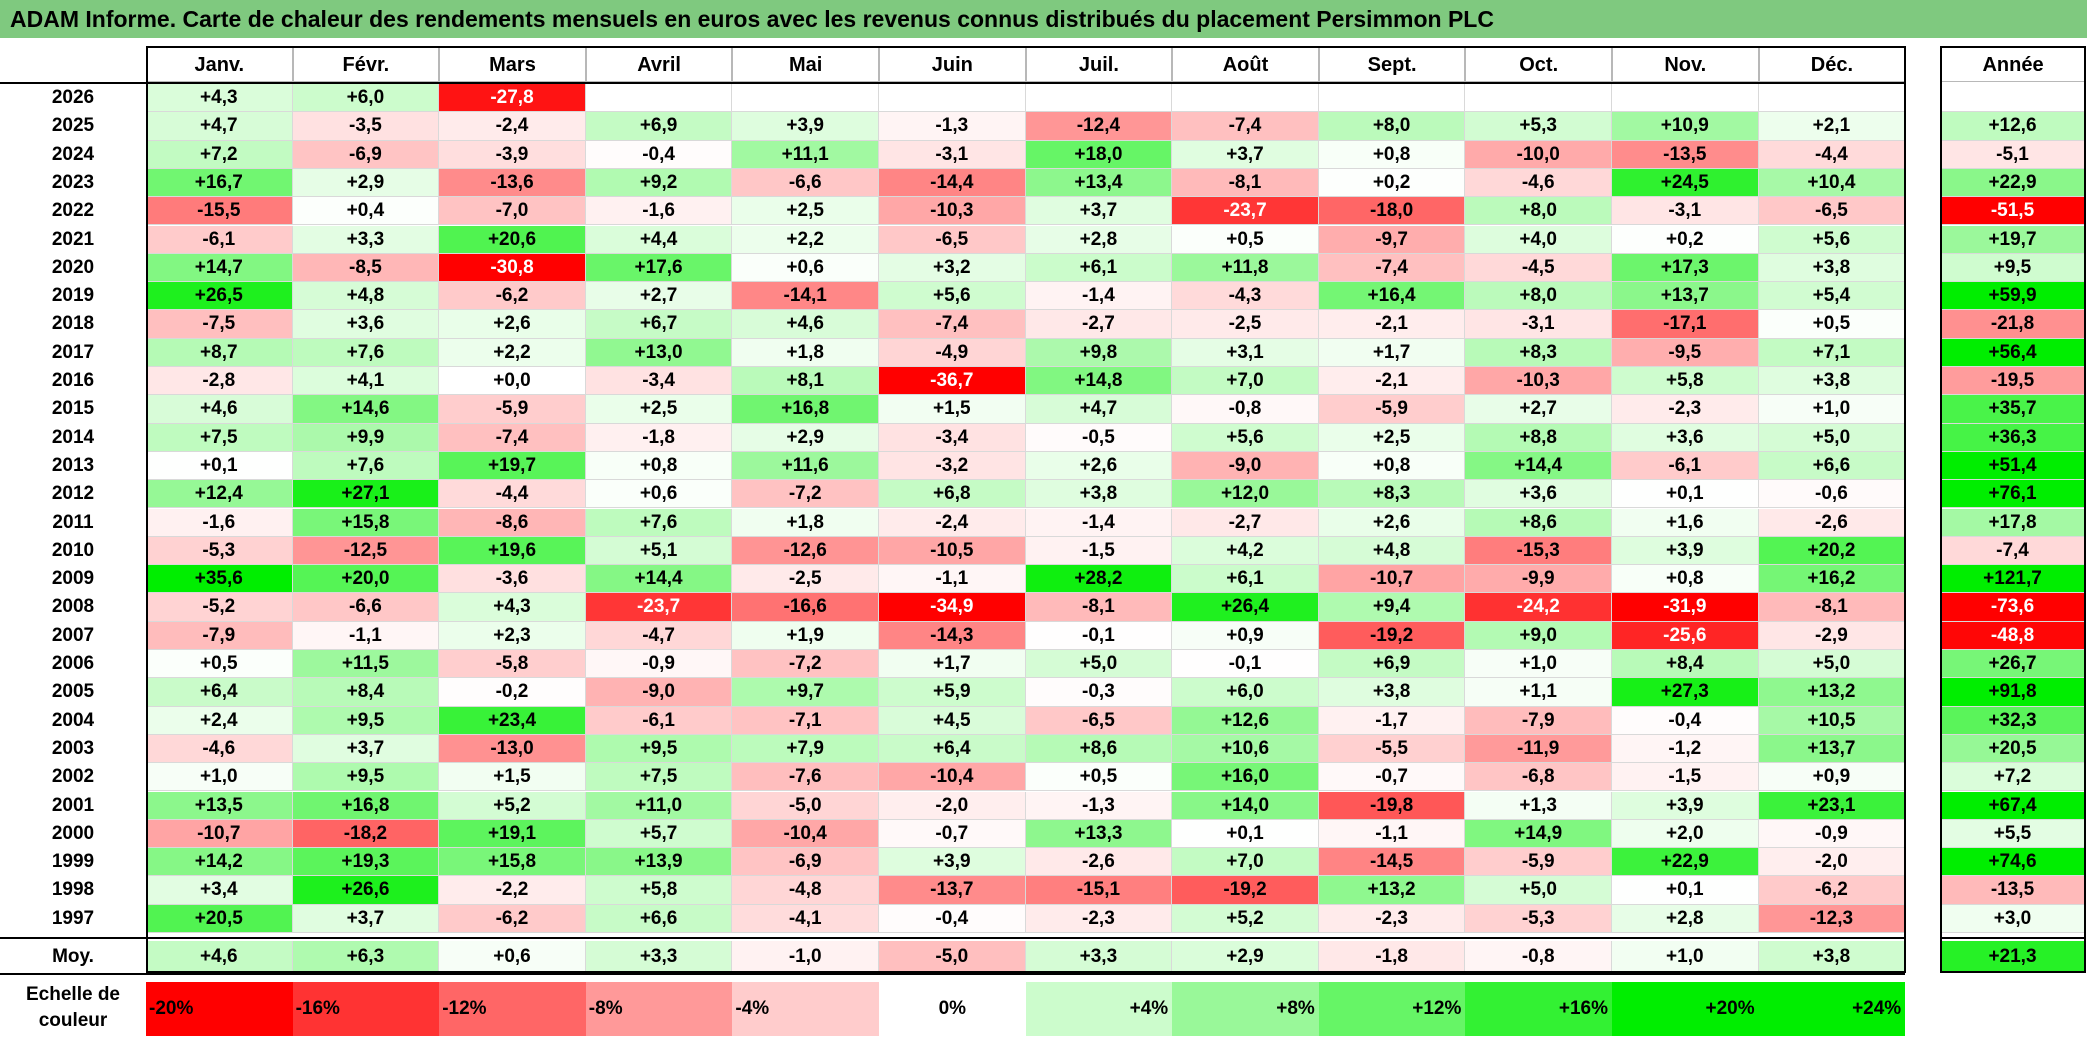  What do you see at coordinates (219, 409) in the screenshot?
I see `heatmap-cell: +4,6` at bounding box center [219, 409].